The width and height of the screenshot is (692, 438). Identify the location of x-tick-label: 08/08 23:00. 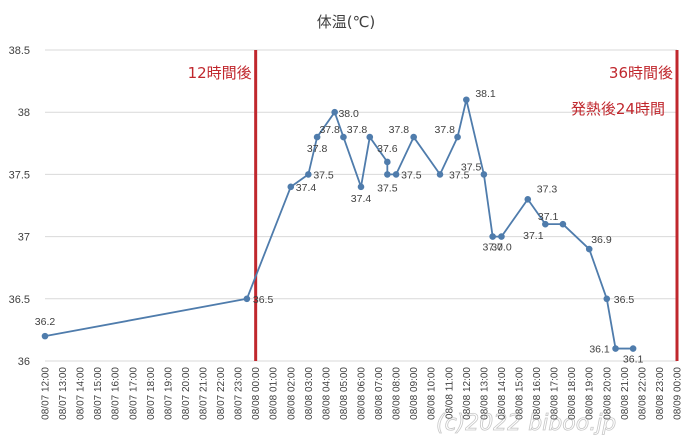
(660, 393).